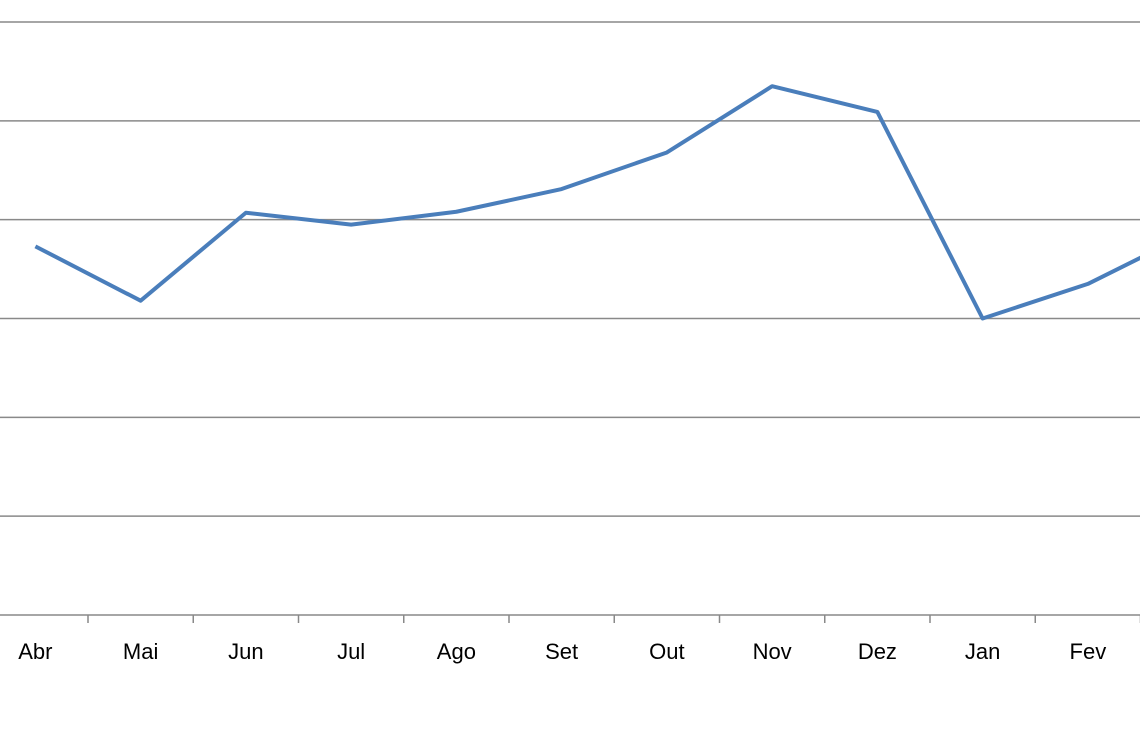 Image resolution: width=1140 pixels, height=742 pixels. I want to click on x-tick-label: Mai, so click(140, 651).